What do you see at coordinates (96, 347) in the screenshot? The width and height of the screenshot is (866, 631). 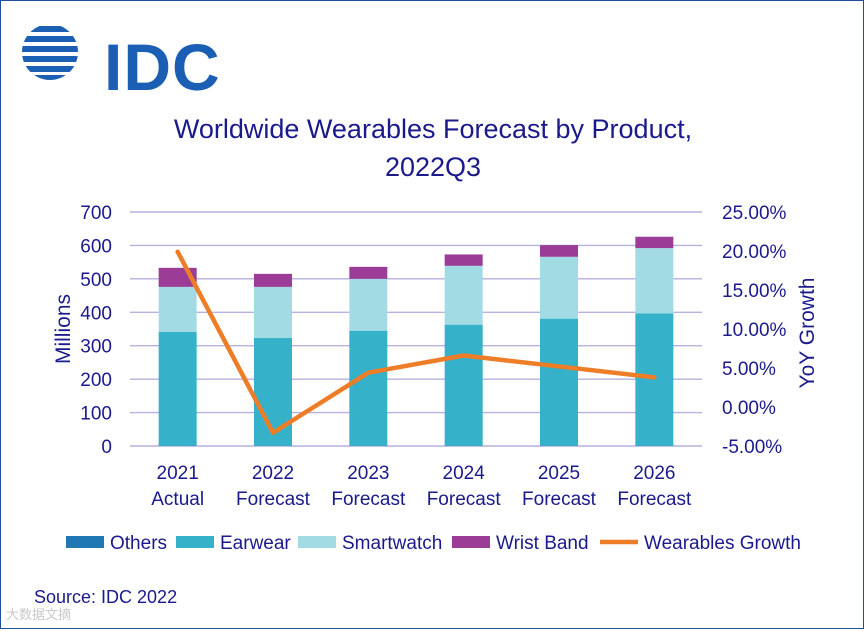 I see `y-tick-label: 300` at bounding box center [96, 347].